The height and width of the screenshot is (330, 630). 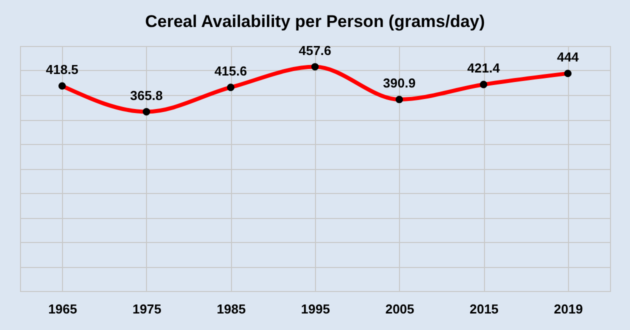 I want to click on data-label: 418.5, so click(x=62, y=69).